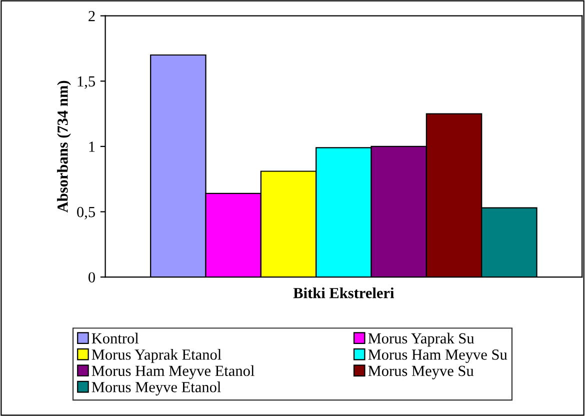  What do you see at coordinates (438, 356) in the screenshot?
I see `legend-label: Morus Ham Meyve Su` at bounding box center [438, 356].